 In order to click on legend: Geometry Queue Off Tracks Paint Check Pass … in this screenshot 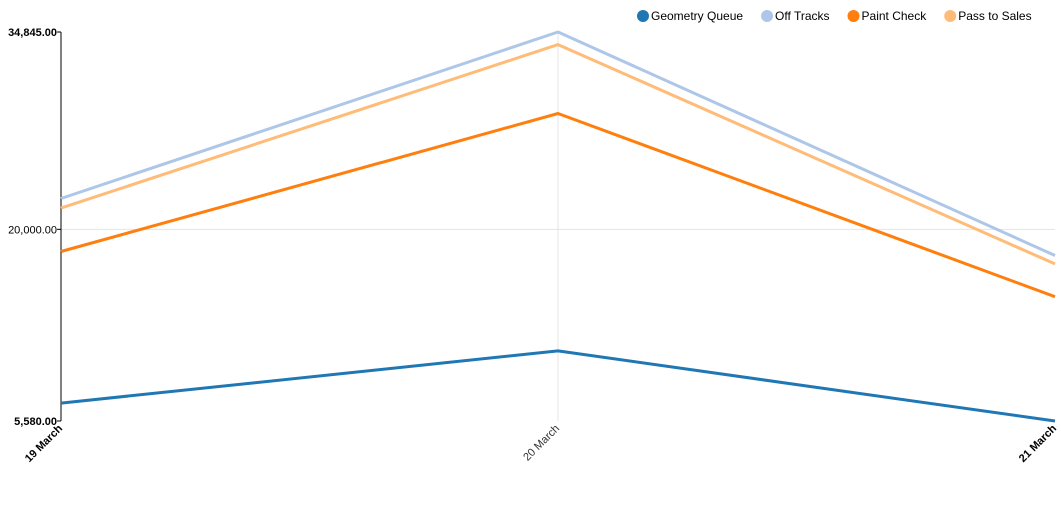, I will do `click(834, 16)`.